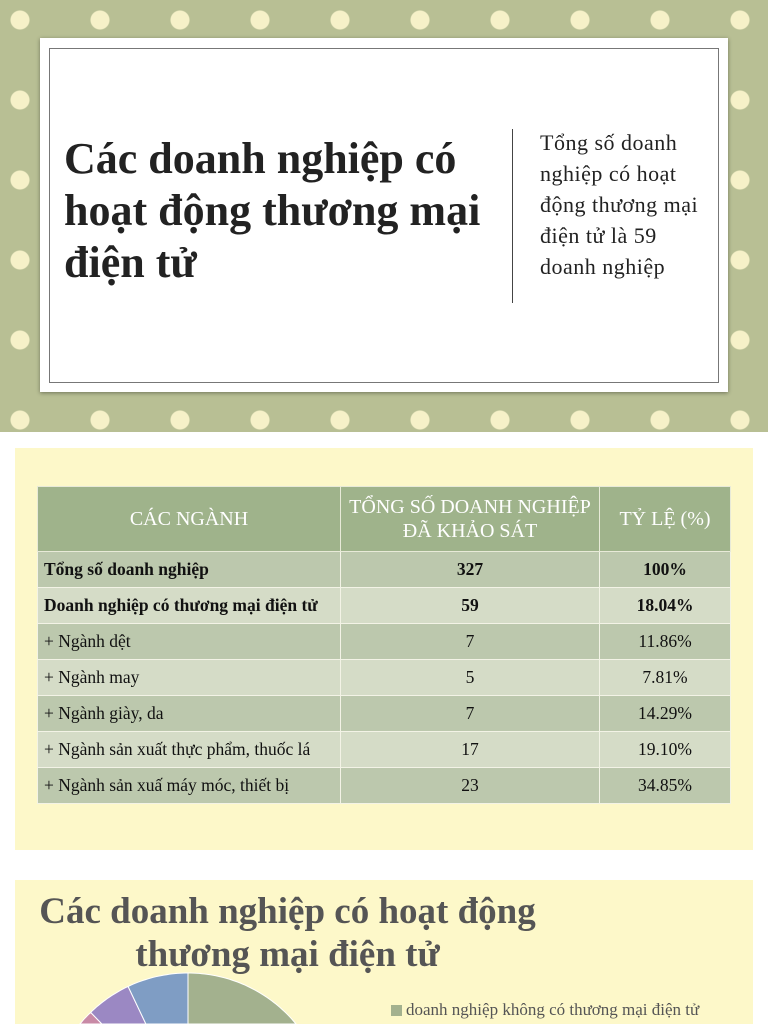 Image resolution: width=768 pixels, height=1024 pixels. Describe the element at coordinates (396, 1010) in the screenshot. I see `legend-swatch` at that location.